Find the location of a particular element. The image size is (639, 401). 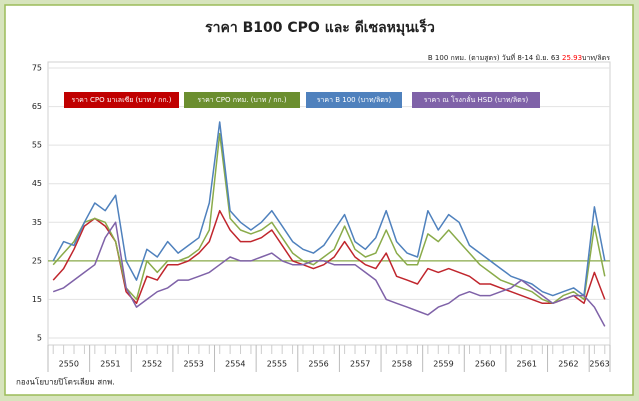

x-tick-label: 2554 is located at coordinates (235, 364).